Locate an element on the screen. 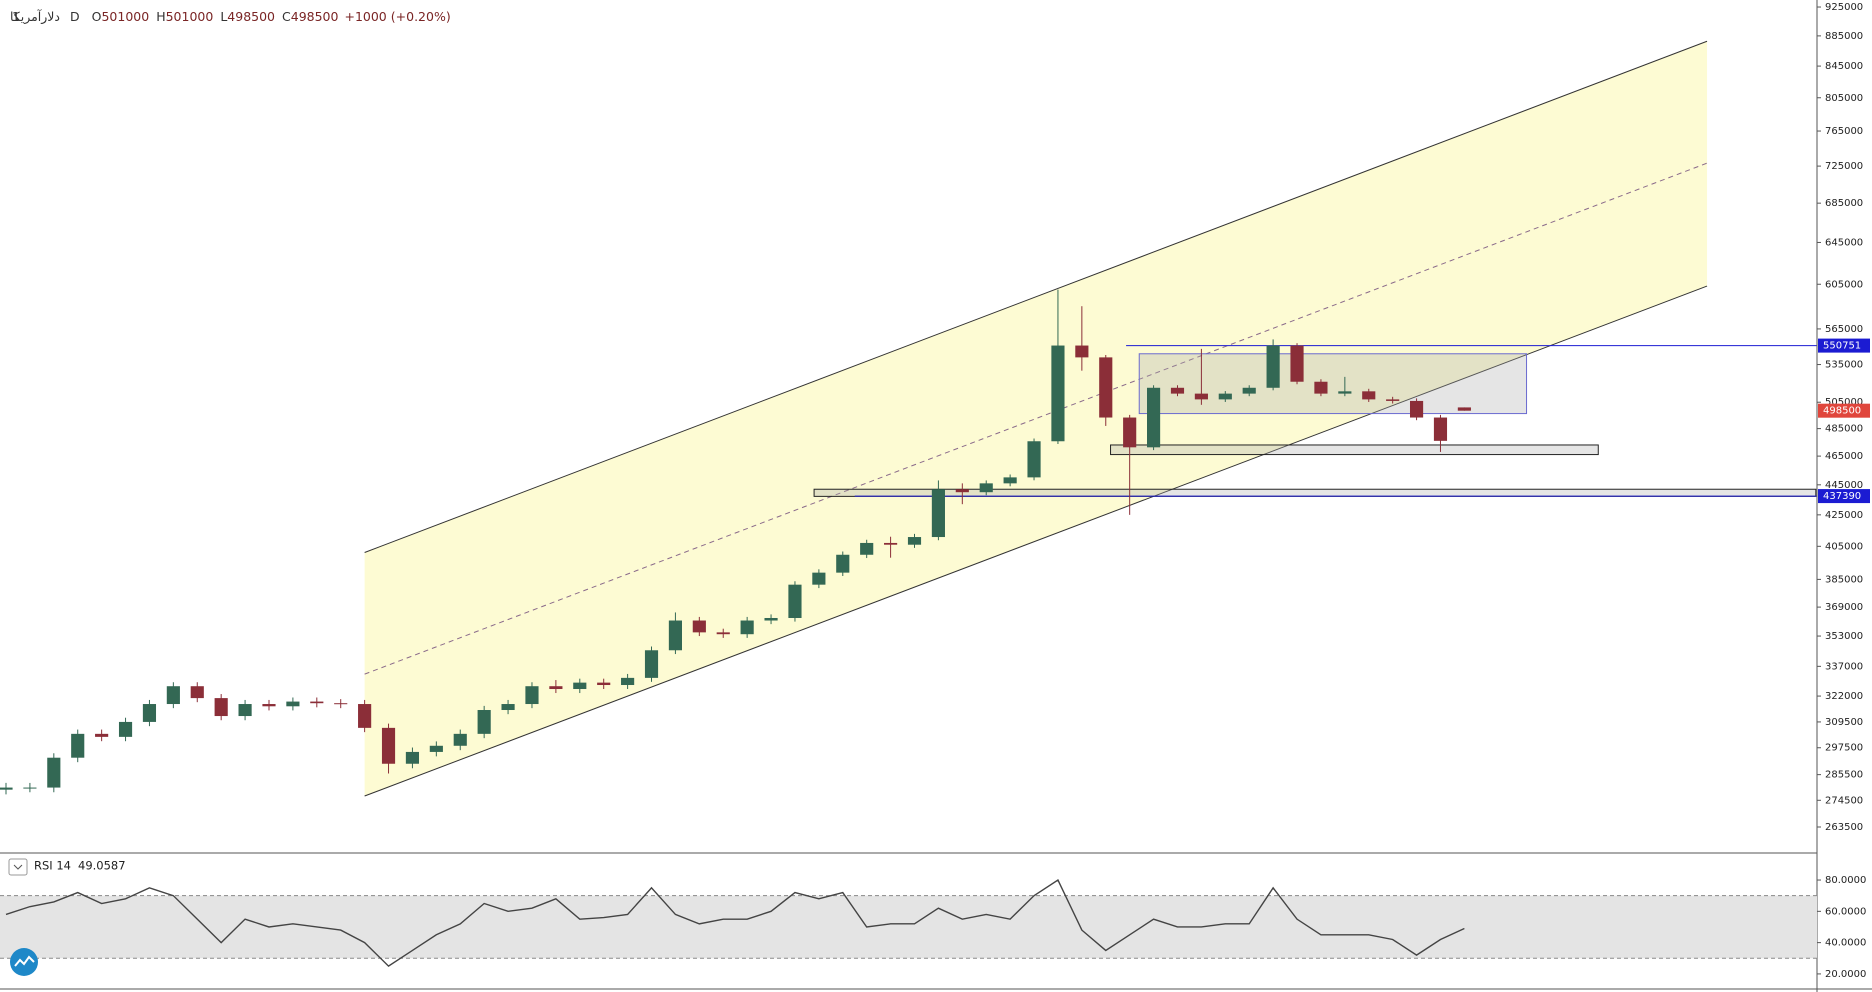  collapse-button is located at coordinates (18, 867).